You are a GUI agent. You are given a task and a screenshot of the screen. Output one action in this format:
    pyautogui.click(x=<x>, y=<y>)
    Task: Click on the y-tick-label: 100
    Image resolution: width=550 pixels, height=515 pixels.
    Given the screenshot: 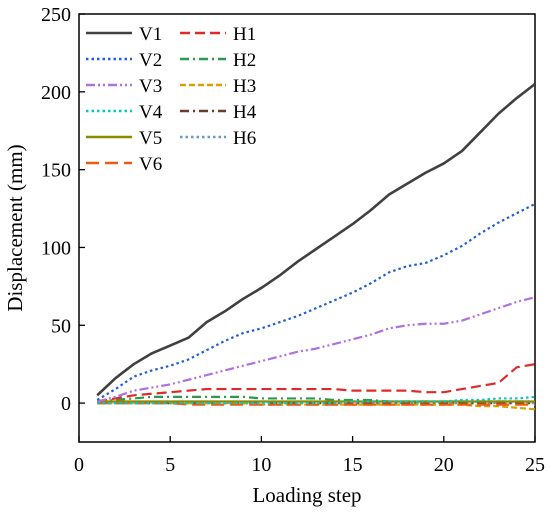 What is the action you would take?
    pyautogui.click(x=56, y=248)
    